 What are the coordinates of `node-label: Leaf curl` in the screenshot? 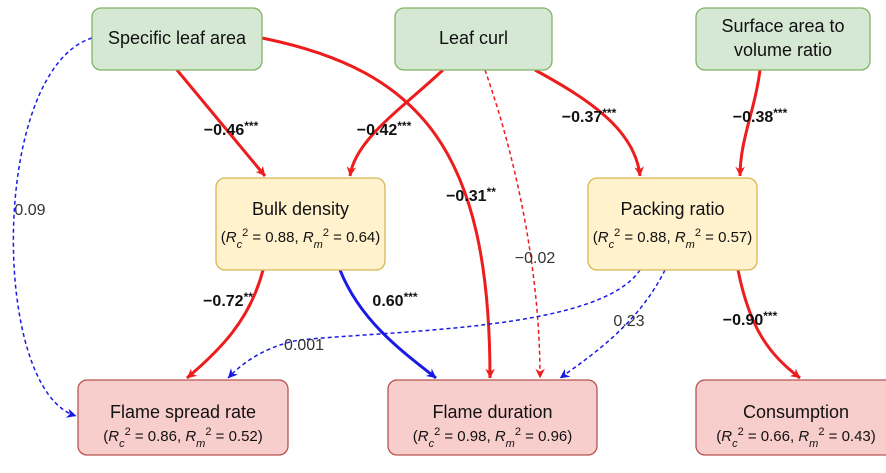 It's located at (473, 38).